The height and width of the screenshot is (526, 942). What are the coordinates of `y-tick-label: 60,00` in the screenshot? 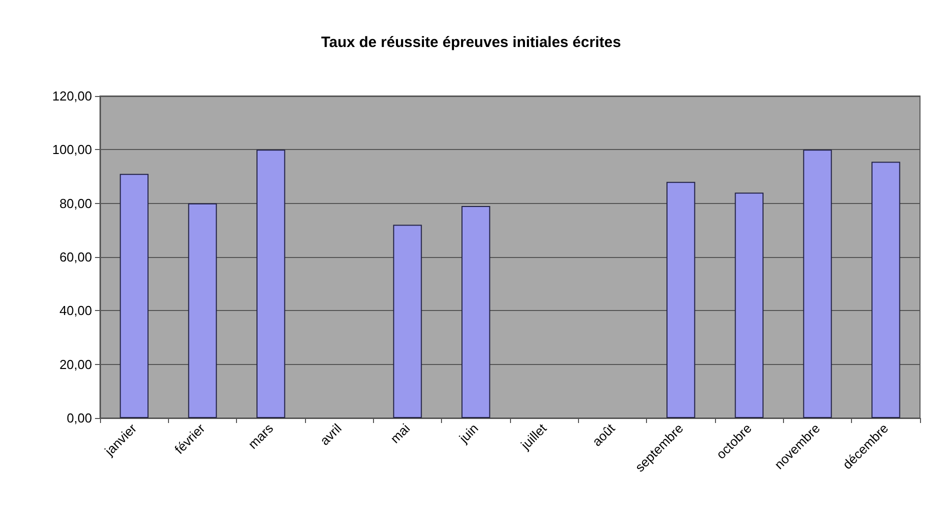 It's located at (75, 257).